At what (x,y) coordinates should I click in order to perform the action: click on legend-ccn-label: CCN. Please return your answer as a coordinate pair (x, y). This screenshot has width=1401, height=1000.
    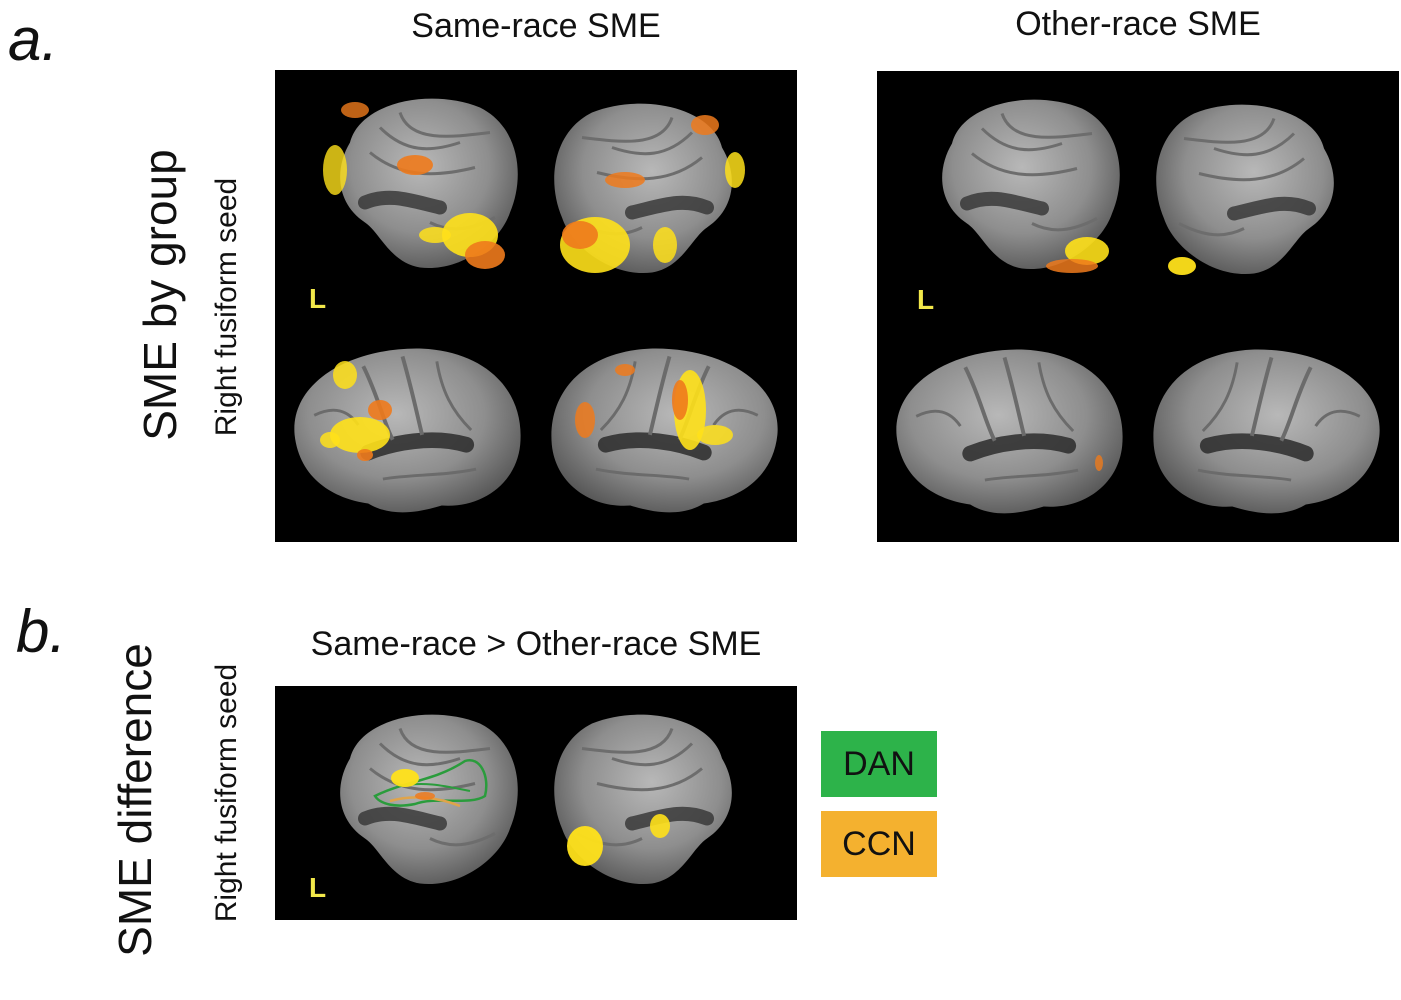
    Looking at the image, I should click on (879, 843).